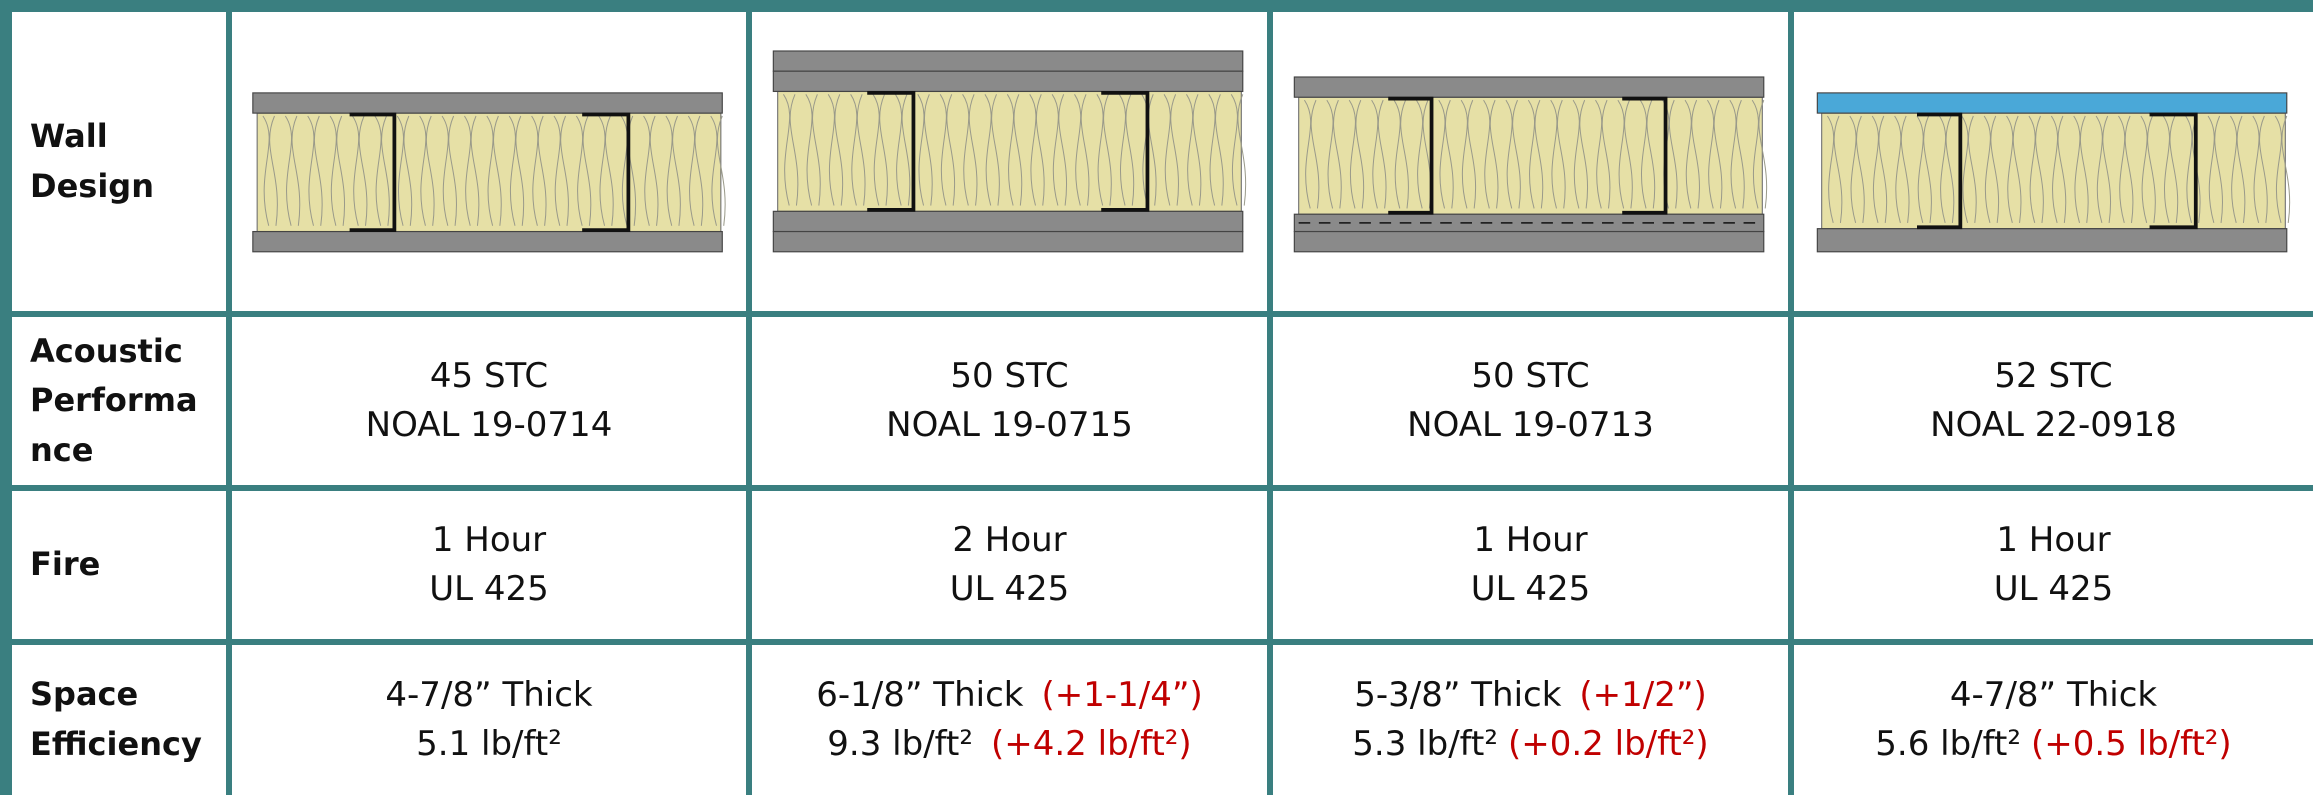 The image size is (2313, 795). Describe the element at coordinates (1009, 425) in the screenshot. I see `noal: NOAL 19-0715` at that location.